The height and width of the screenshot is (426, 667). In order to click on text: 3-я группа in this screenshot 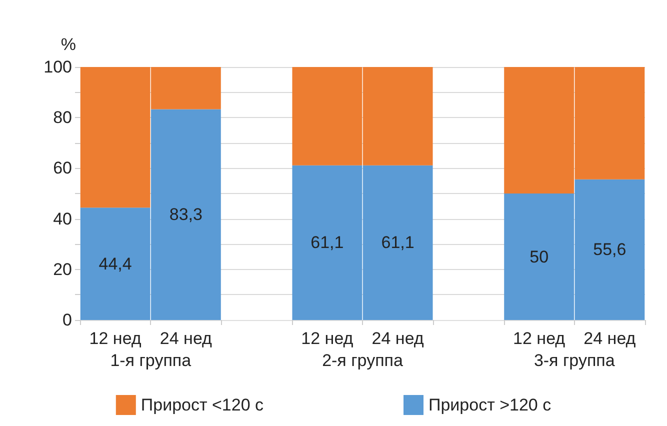, I will do `click(575, 360)`.